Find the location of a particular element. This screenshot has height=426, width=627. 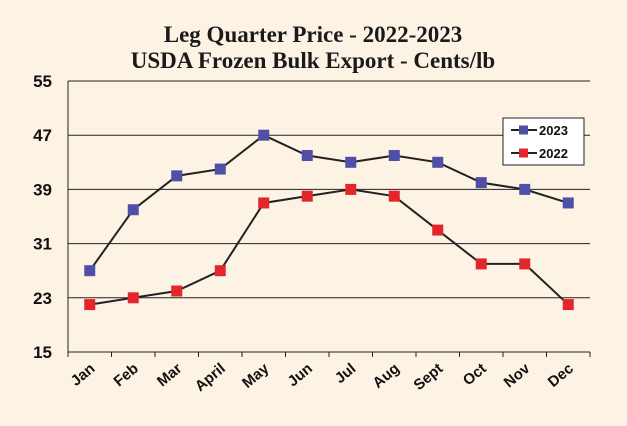

x-tick-label: Jan is located at coordinates (83, 375).